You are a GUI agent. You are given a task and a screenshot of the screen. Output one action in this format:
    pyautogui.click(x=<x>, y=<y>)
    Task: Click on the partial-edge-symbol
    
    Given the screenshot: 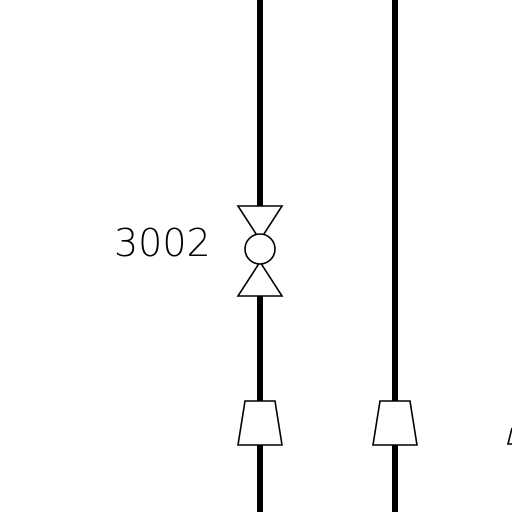 What is the action you would take?
    pyautogui.click(x=509, y=436)
    